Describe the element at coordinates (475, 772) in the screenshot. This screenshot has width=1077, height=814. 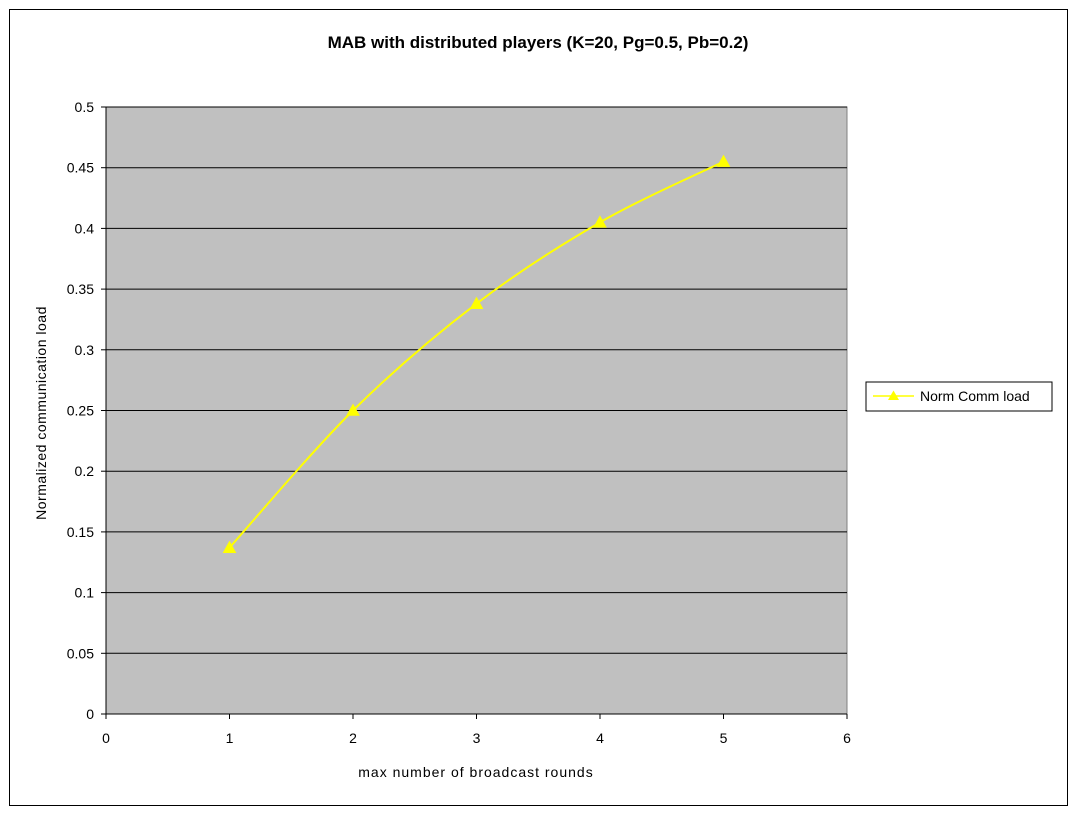
I see `x-axis-title: max number of broadcast rounds` at that location.